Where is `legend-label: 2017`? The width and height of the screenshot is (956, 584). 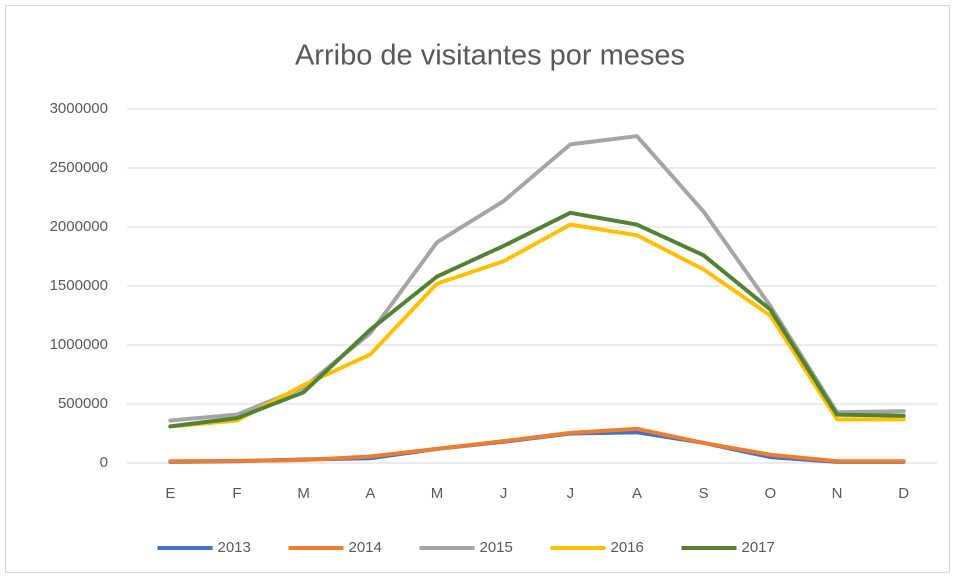 legend-label: 2017 is located at coordinates (758, 547).